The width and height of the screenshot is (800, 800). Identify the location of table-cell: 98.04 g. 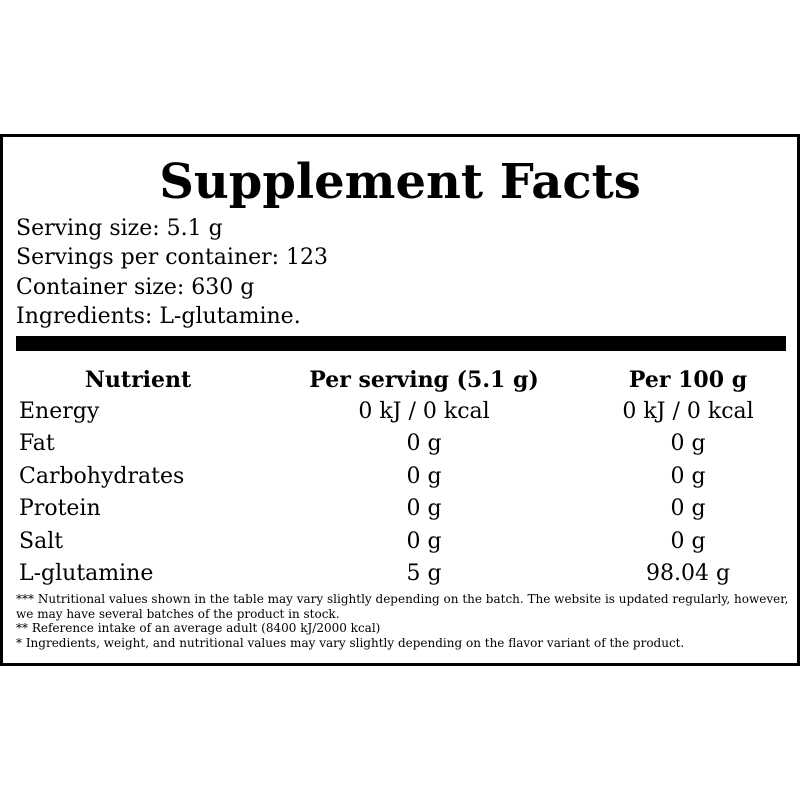
(688, 573).